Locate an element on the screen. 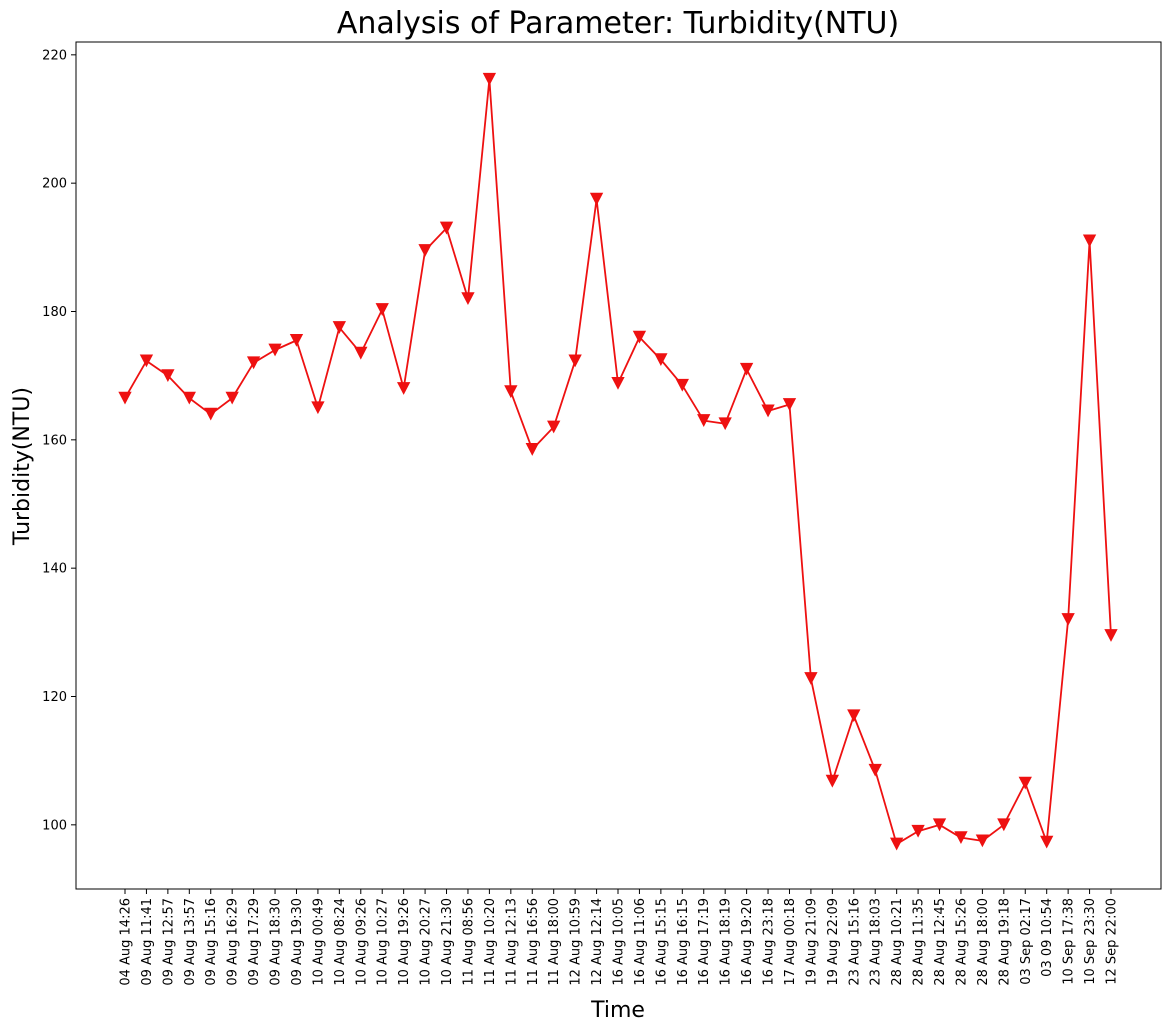 The width and height of the screenshot is (1170, 1032). x-tick-label: 19 Aug 22:09 is located at coordinates (833, 942).